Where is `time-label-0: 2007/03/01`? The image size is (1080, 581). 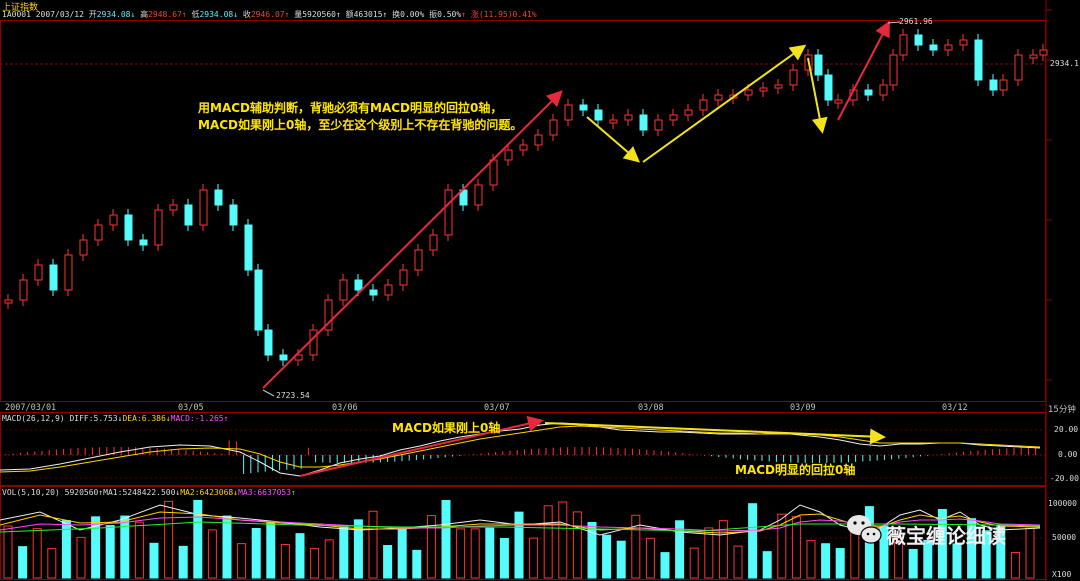
time-label-0: 2007/03/01 is located at coordinates (31, 408).